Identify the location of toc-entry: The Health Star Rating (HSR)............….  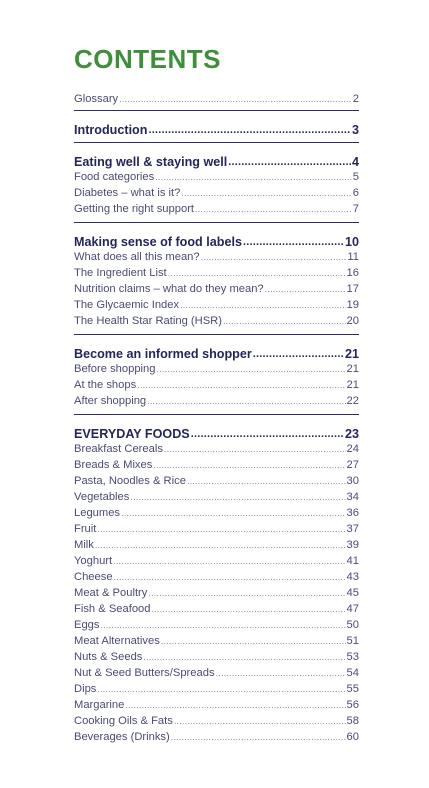
(216, 319).